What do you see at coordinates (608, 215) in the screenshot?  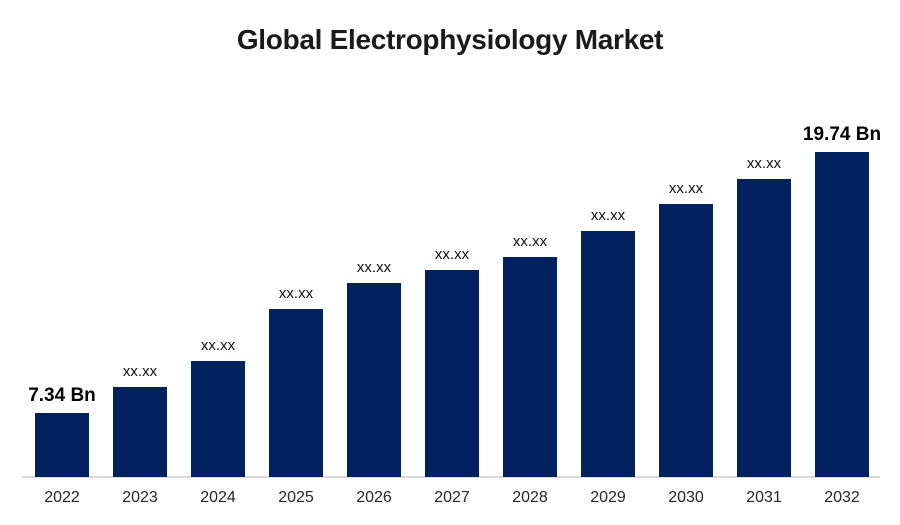 I see `bar-value-label-2029: xx.xx` at bounding box center [608, 215].